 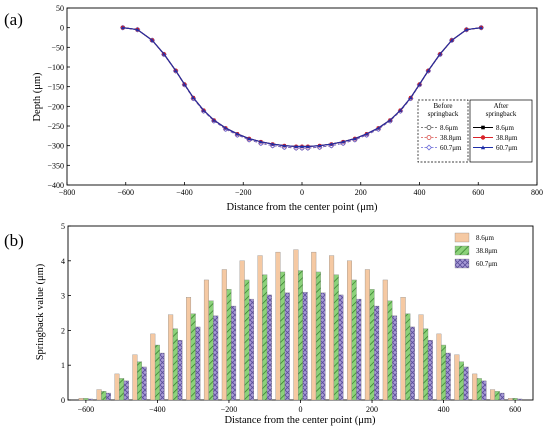 What do you see at coordinates (507, 148) in the screenshot?
I see `legend-after-label: 60.7μm` at bounding box center [507, 148].